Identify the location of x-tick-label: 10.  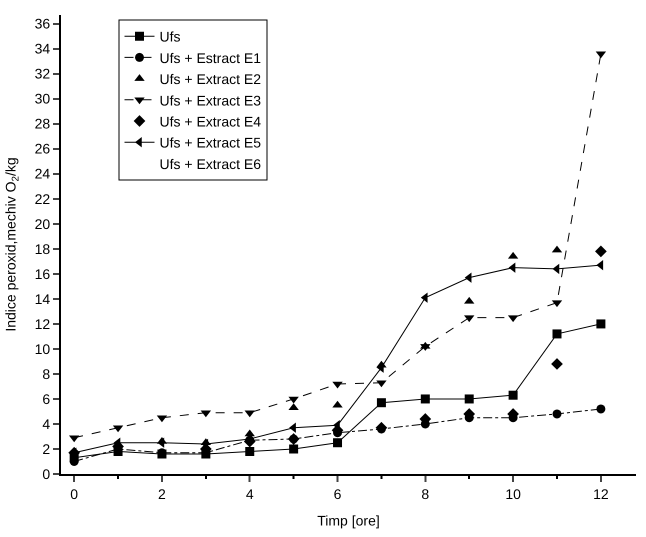
(513, 494).